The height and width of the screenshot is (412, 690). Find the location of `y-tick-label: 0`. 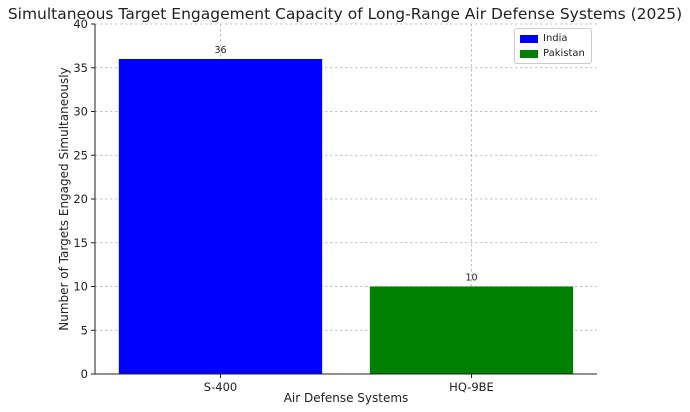

y-tick-label: 0 is located at coordinates (84, 374).